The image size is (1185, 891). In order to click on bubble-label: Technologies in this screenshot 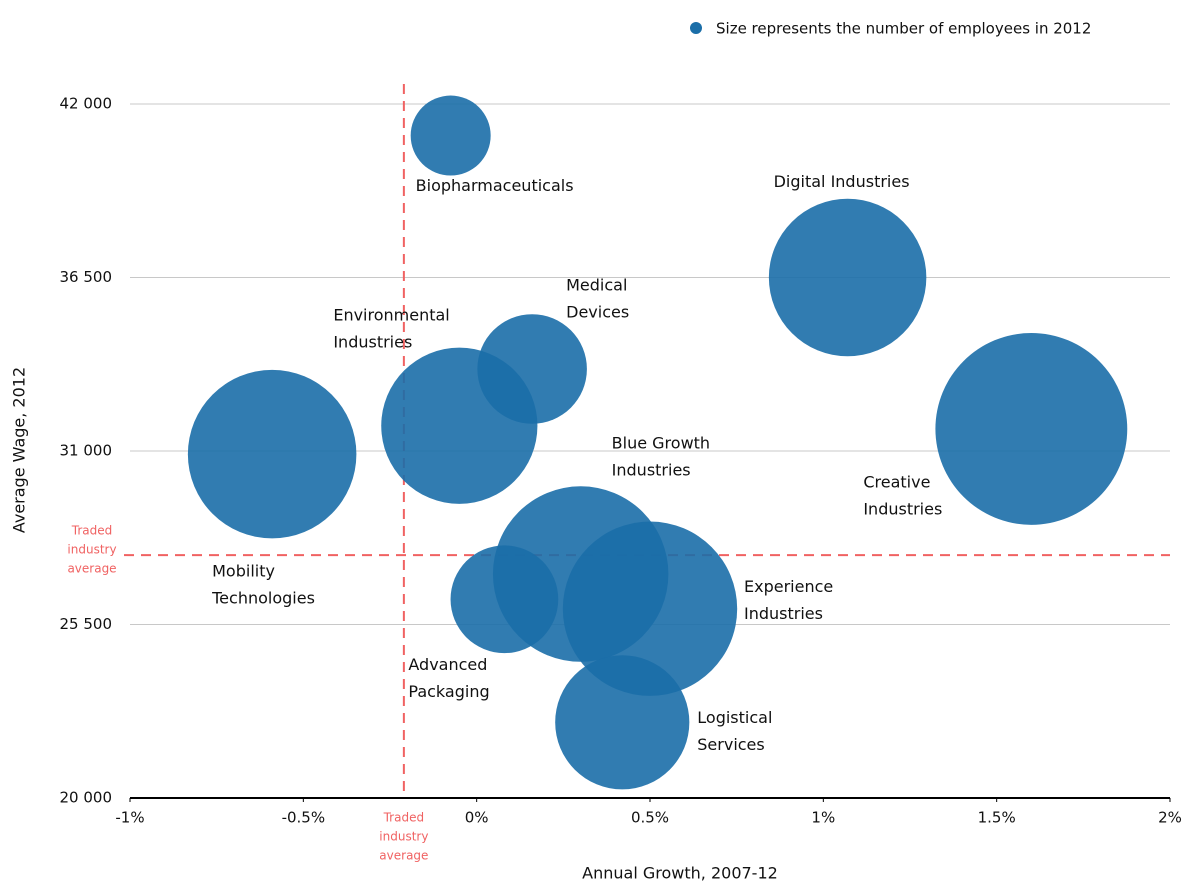, I will do `click(263, 598)`.